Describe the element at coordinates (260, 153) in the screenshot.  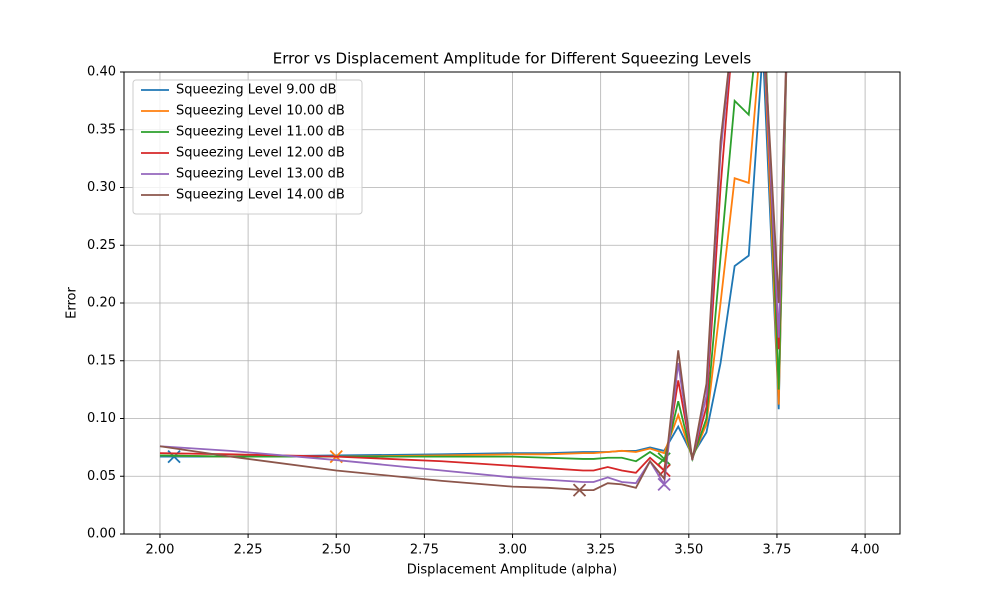
I see `legend-label: Squeezing Level 12.00 dB` at that location.